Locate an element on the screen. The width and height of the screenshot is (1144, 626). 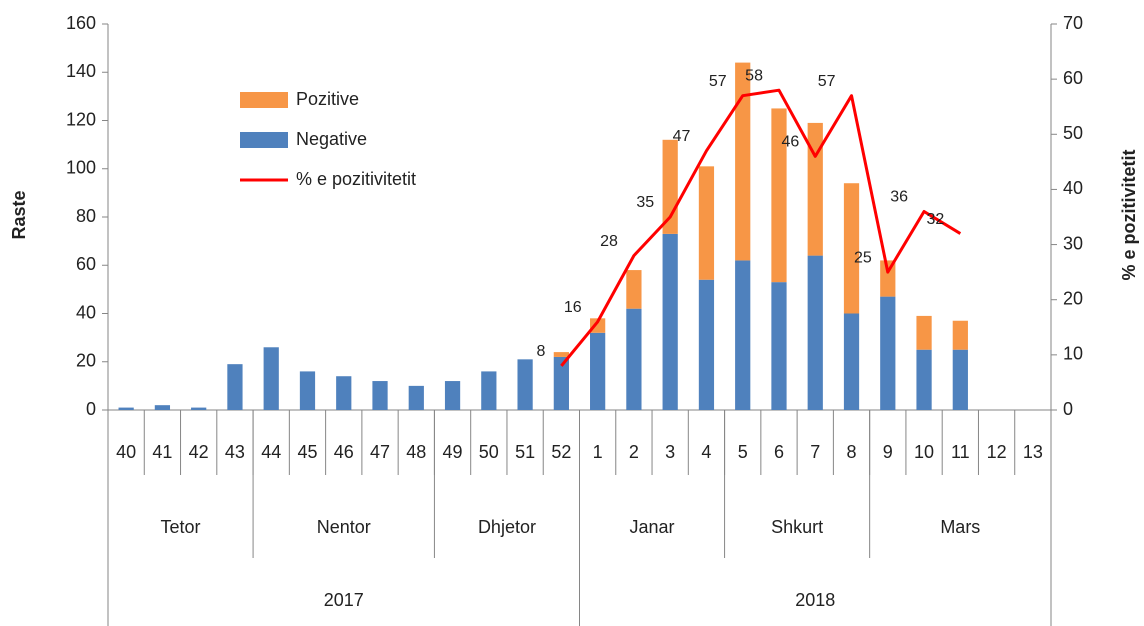
y-tick-label: 160 is located at coordinates (81, 23).